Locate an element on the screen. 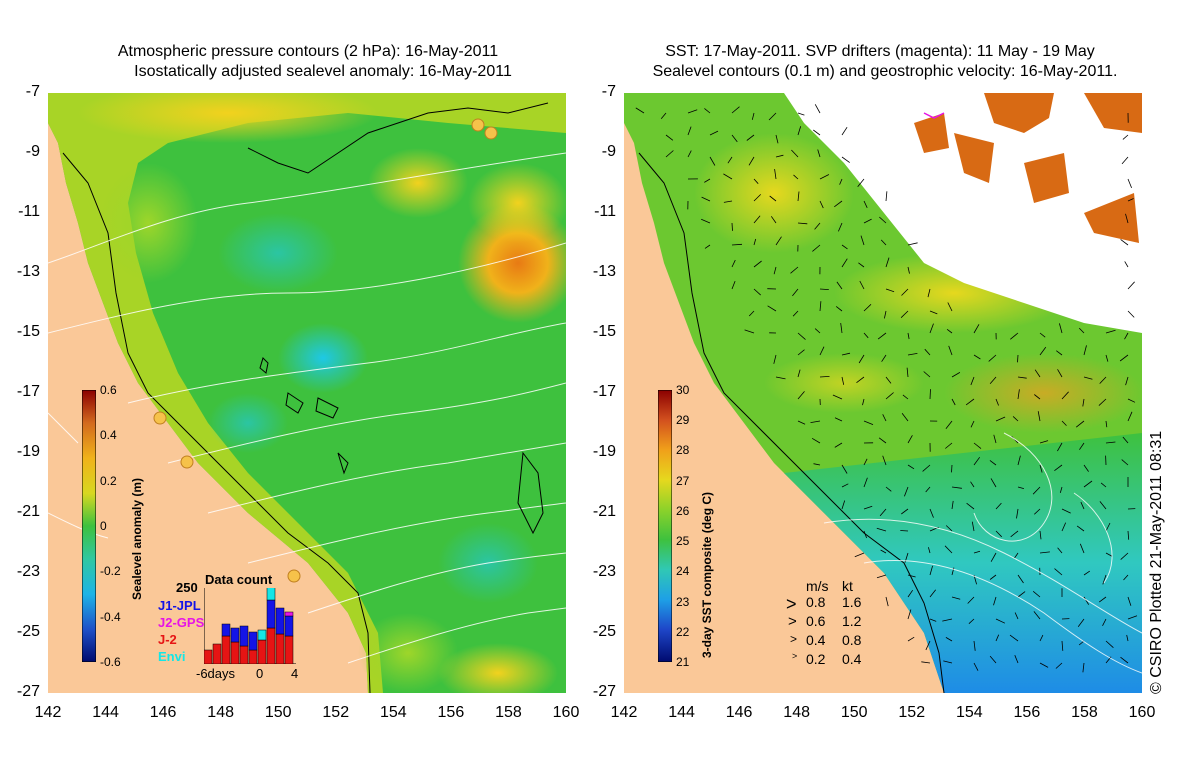 Image resolution: width=1200 pixels, height=780 pixels. velocity-key-kt: 1.6 is located at coordinates (852, 602).